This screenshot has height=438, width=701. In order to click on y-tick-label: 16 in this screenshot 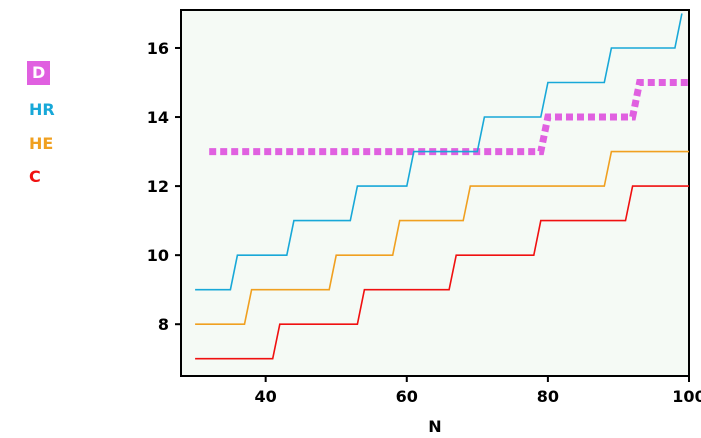, I will do `click(158, 48)`.